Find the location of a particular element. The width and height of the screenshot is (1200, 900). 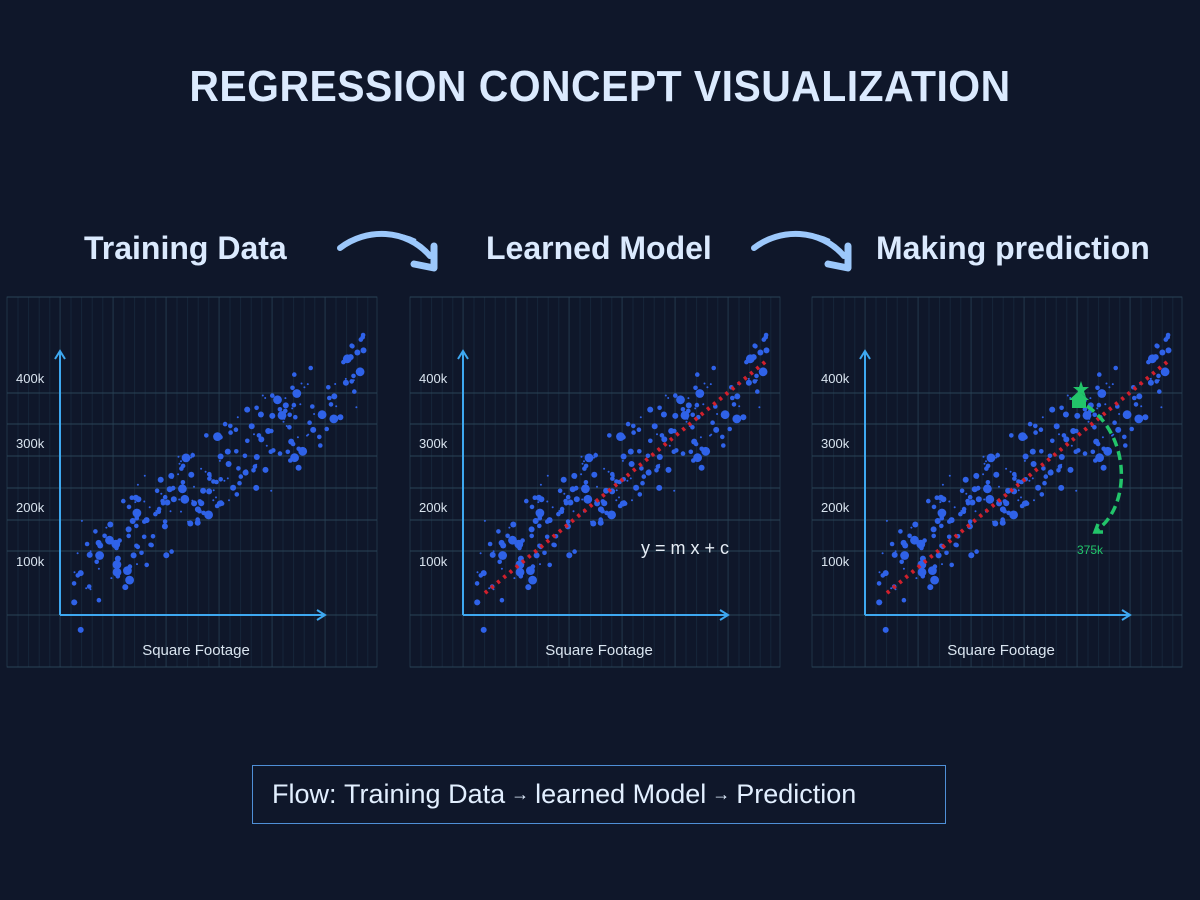

panel-making-prediction: 400k 300k 200k 100k Square Footage 375k is located at coordinates (997, 482).